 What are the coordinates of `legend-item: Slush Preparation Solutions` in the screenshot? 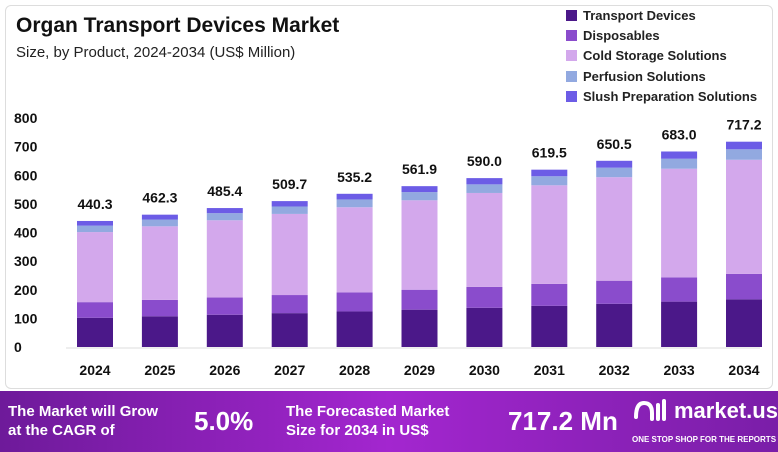 It's located at (661, 96).